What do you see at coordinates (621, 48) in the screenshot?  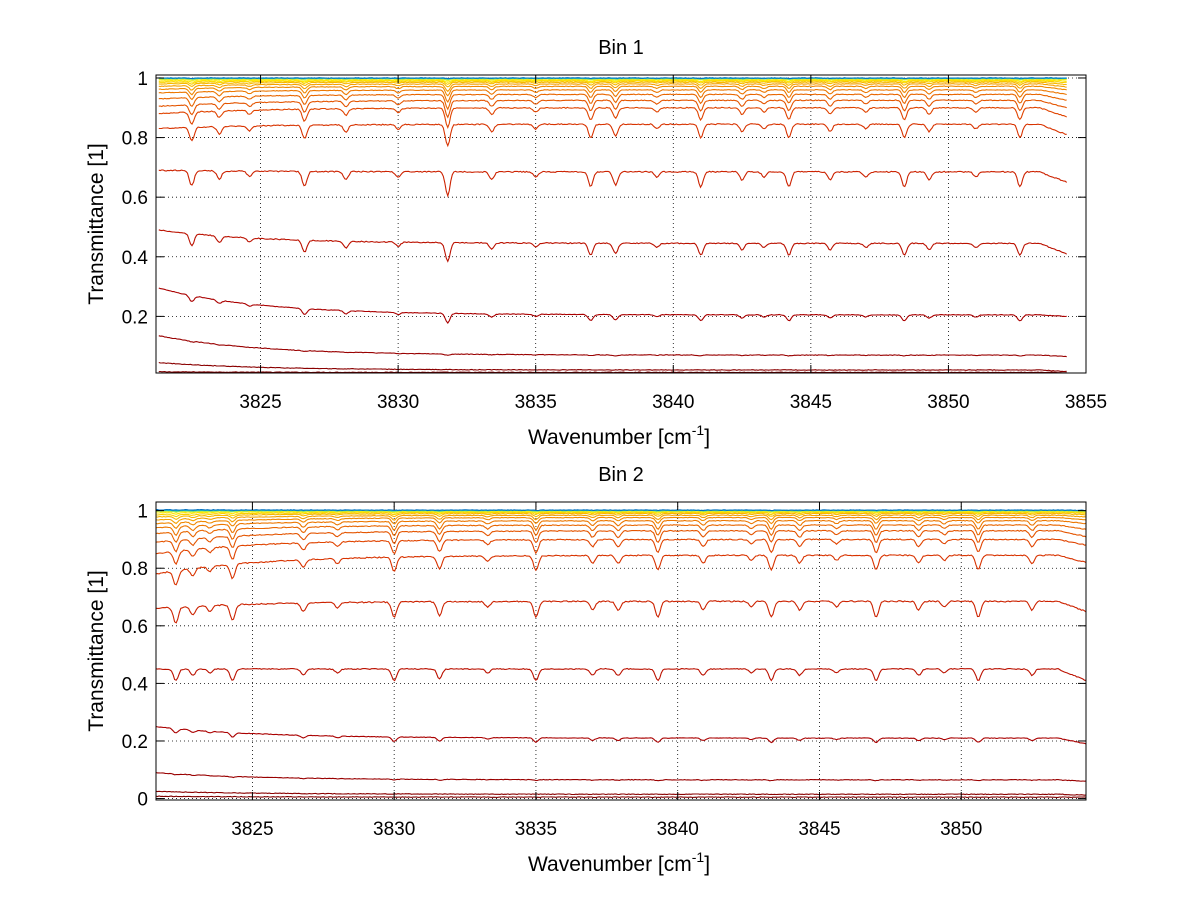 I see `chart-title: Bin 1` at bounding box center [621, 48].